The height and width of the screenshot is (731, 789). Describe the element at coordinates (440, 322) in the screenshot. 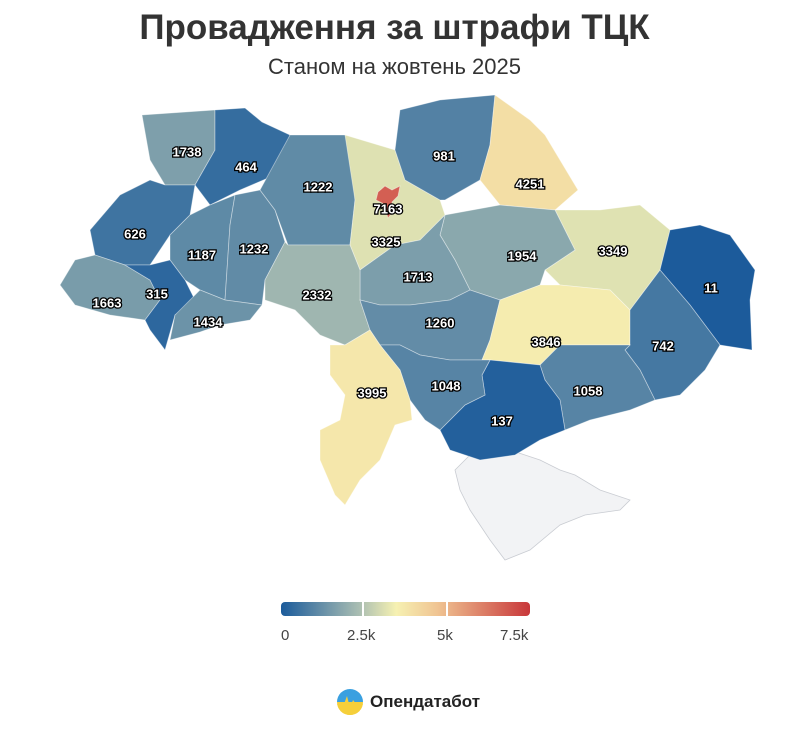

I see `region-value-label: 1260` at that location.